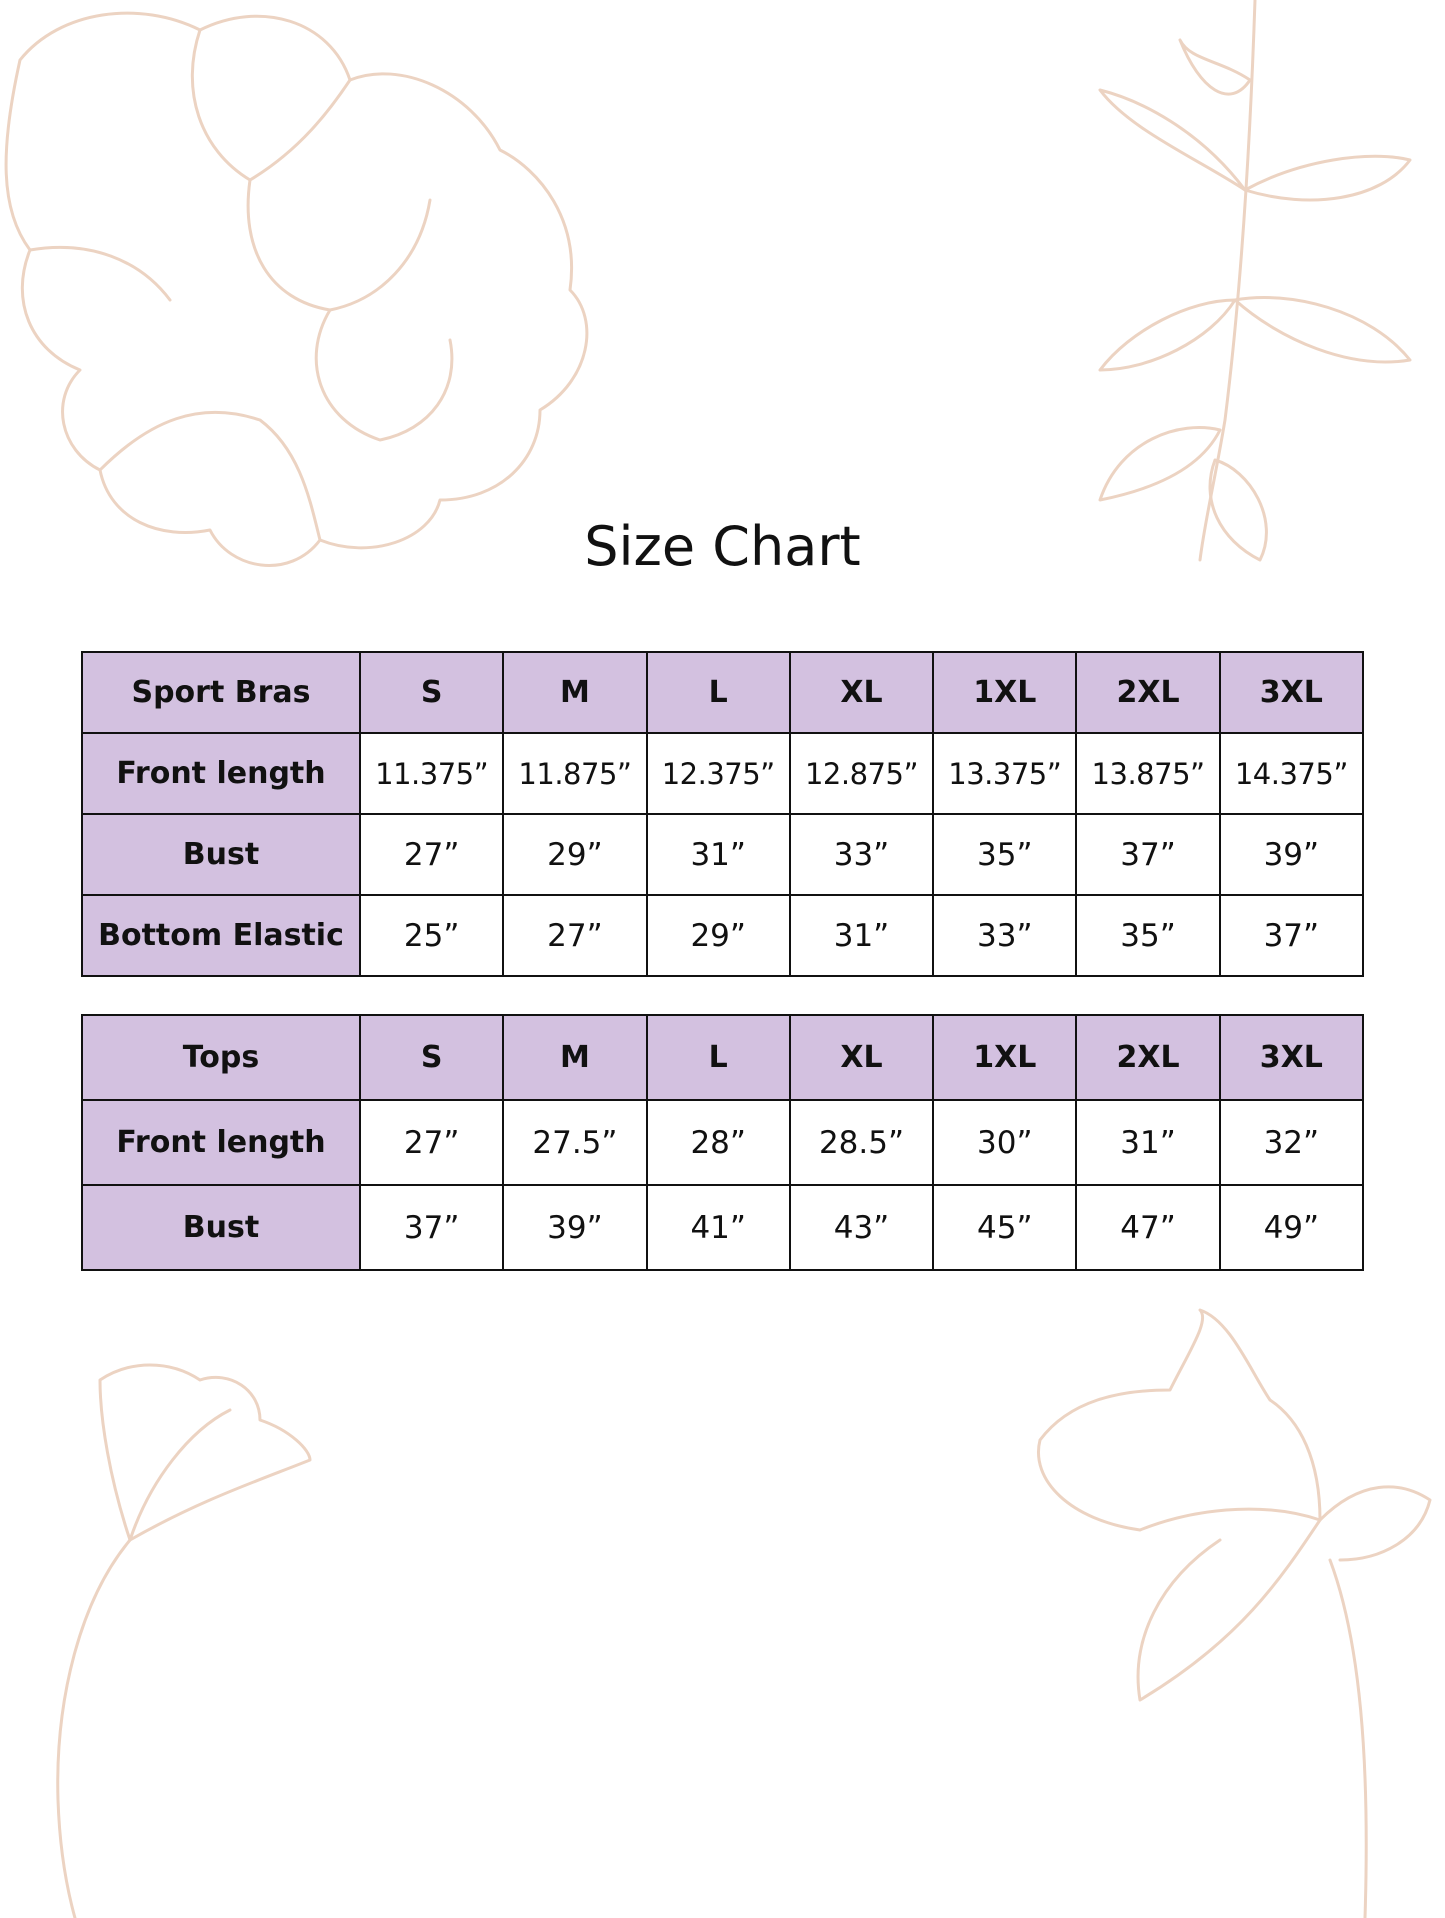 This screenshot has height=1918, width=1445. What do you see at coordinates (1291, 1227) in the screenshot?
I see `table-cell: 49”` at bounding box center [1291, 1227].